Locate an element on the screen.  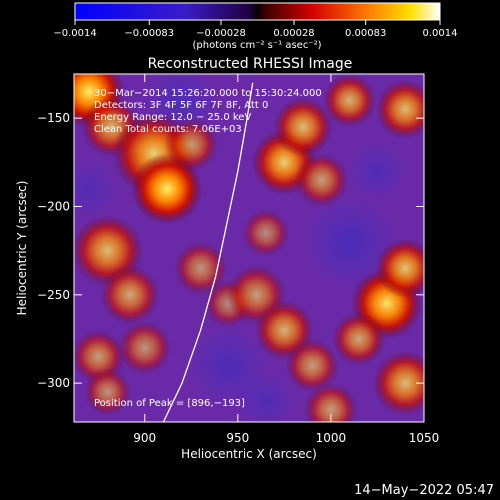
x-tick-label: 950 is located at coordinates (237, 438).